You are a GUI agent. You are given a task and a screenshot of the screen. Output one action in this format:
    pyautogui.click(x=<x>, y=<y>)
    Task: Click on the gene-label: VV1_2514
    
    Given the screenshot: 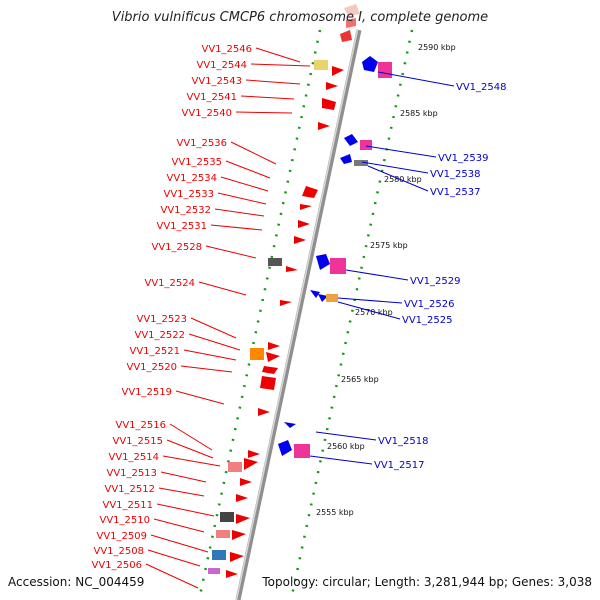 What is the action you would take?
    pyautogui.click(x=134, y=457)
    